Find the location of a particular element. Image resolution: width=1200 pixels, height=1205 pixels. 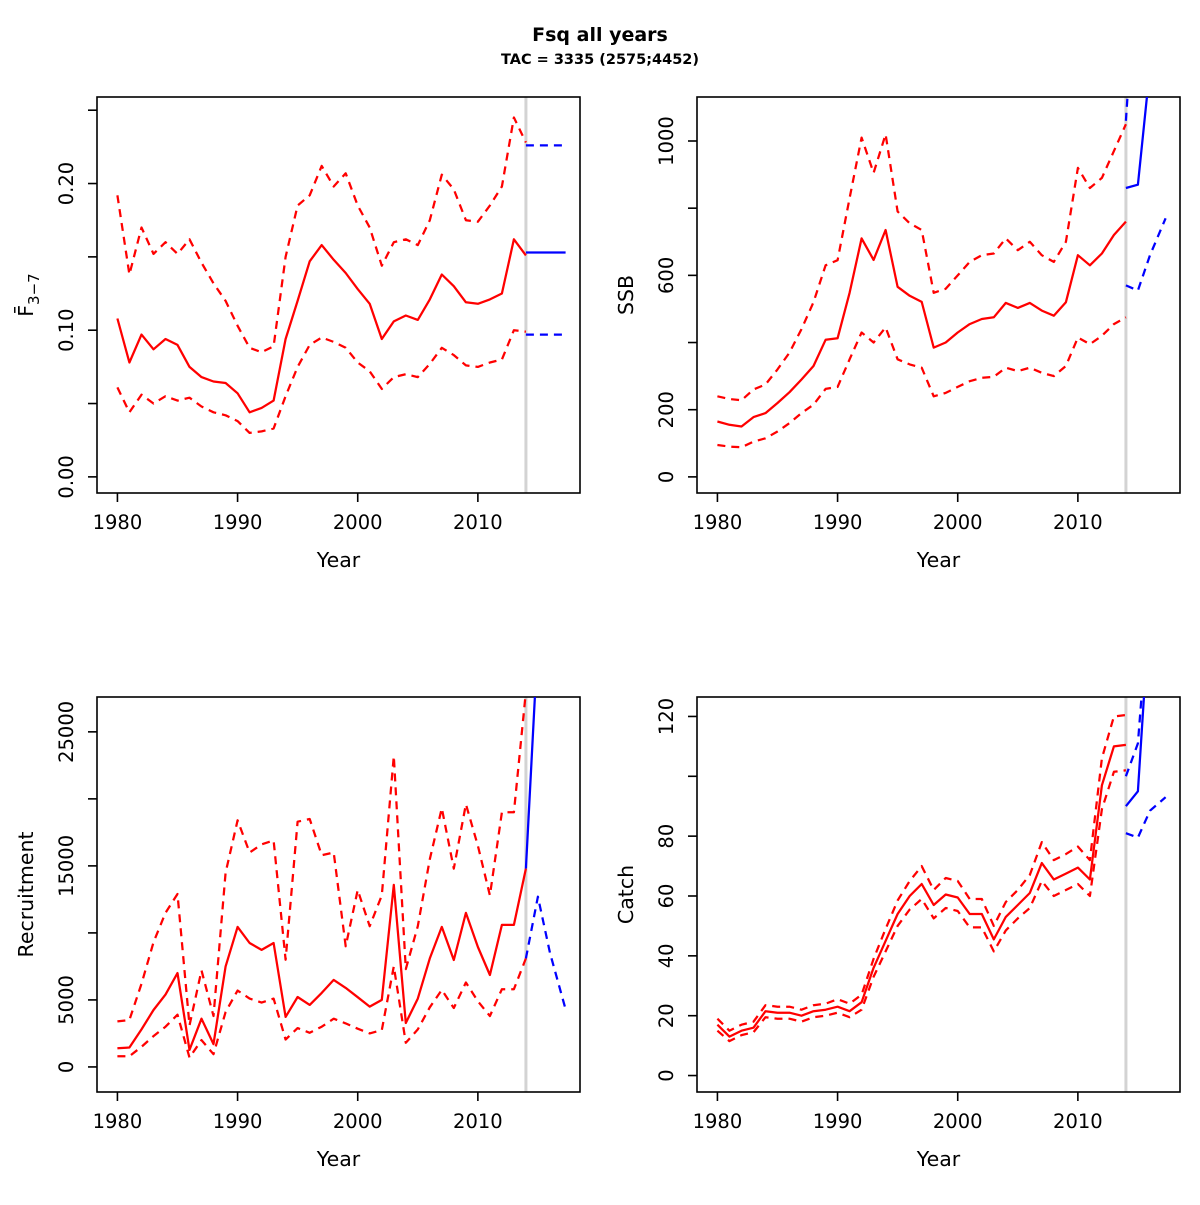

y-tick-label: 600 is located at coordinates (666, 275).